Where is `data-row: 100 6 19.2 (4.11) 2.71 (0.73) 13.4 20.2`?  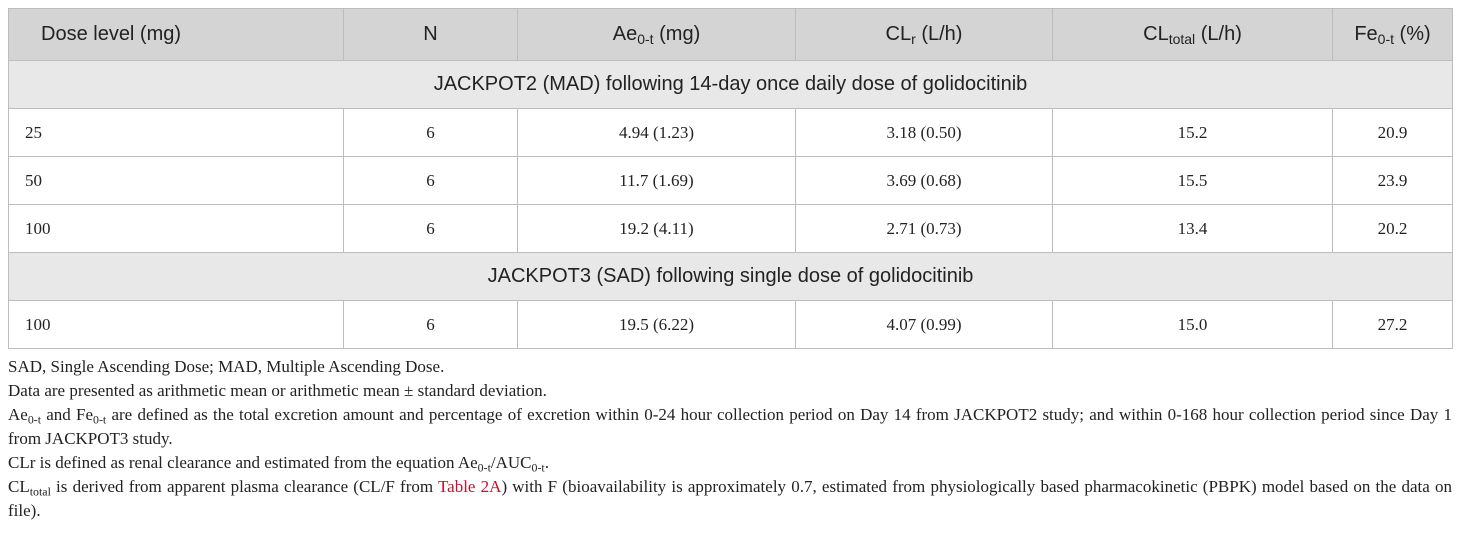 data-row: 100 6 19.2 (4.11) 2.71 (0.73) 13.4 20.2 is located at coordinates (730, 228).